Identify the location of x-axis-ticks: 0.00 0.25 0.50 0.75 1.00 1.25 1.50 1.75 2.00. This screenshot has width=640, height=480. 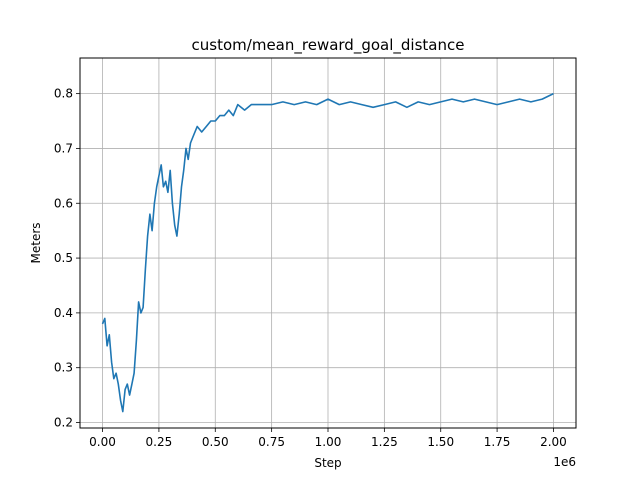
(328, 438).